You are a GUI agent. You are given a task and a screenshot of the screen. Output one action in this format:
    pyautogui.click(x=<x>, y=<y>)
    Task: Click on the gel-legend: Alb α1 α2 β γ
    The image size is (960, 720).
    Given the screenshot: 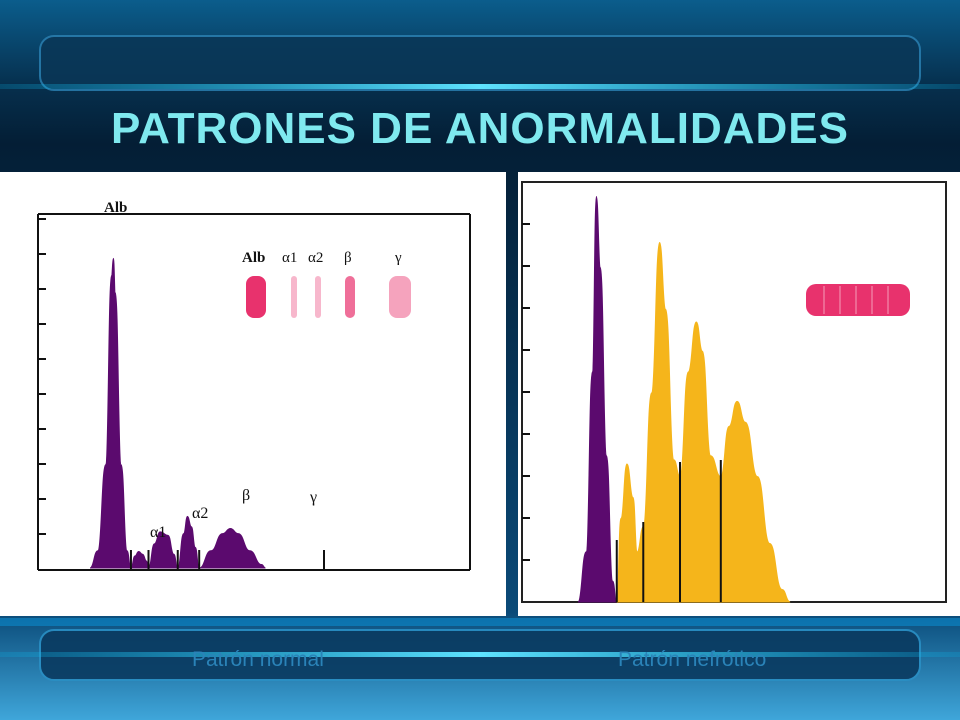 What is the action you would take?
    pyautogui.click(x=326, y=284)
    